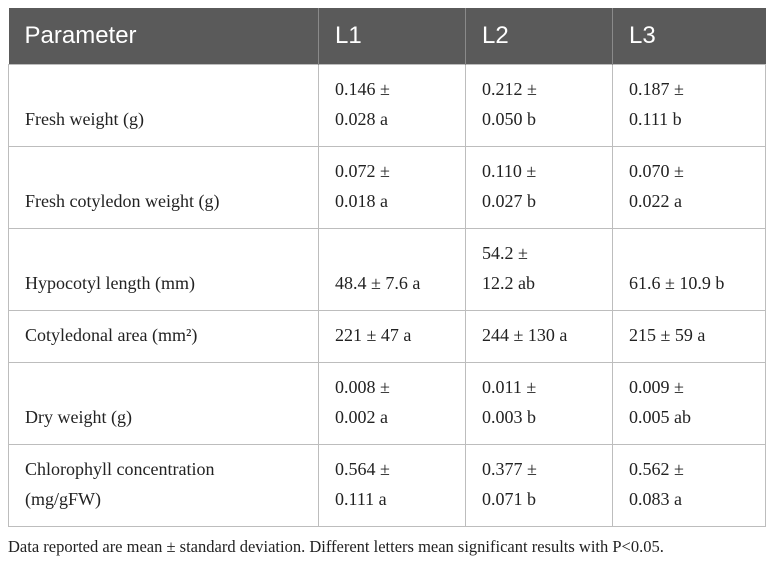 This screenshot has width=772, height=587. What do you see at coordinates (509, 89) in the screenshot?
I see `cell-line: 0.212 ±` at bounding box center [509, 89].